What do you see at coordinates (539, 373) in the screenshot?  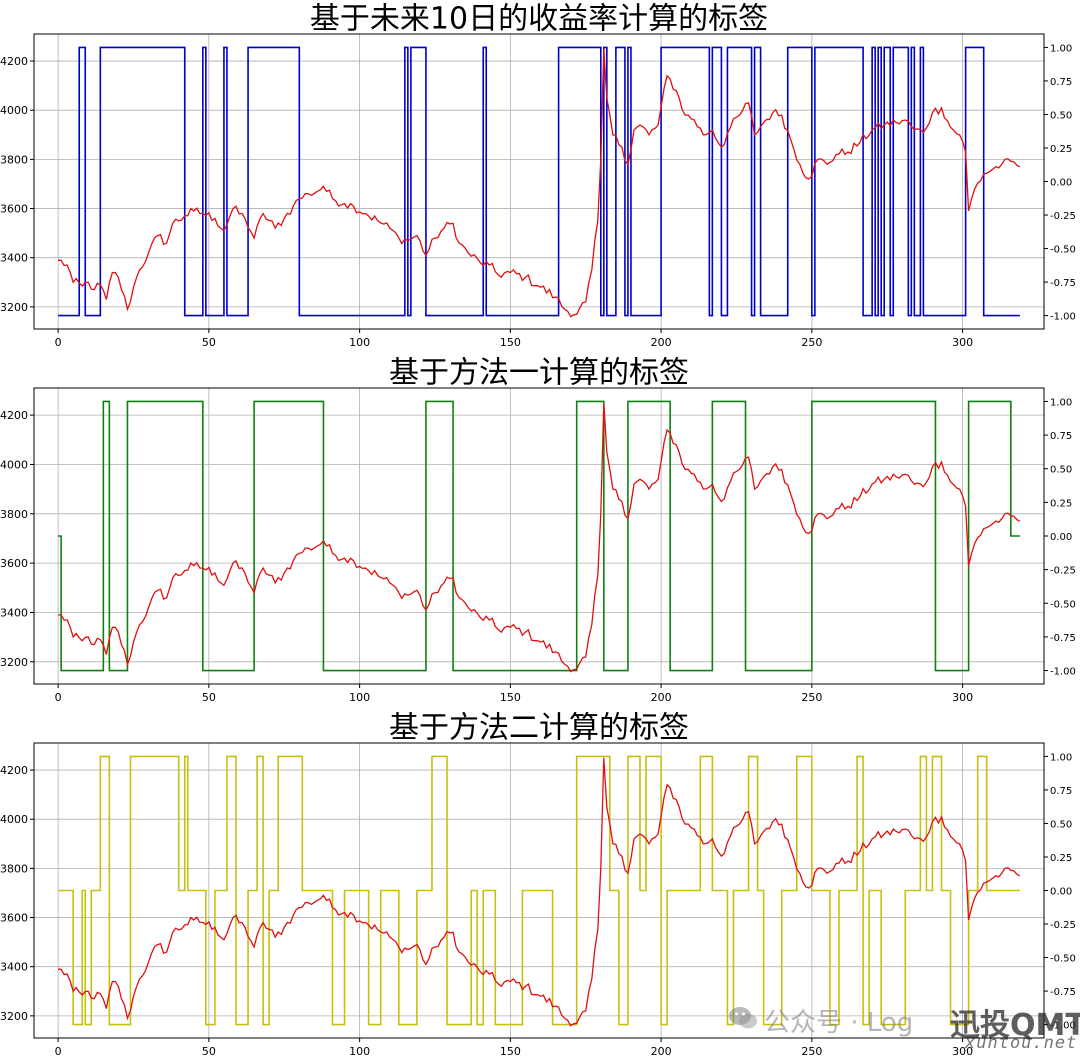 I see `chart-title: 基于方法一计算的标签` at bounding box center [539, 373].